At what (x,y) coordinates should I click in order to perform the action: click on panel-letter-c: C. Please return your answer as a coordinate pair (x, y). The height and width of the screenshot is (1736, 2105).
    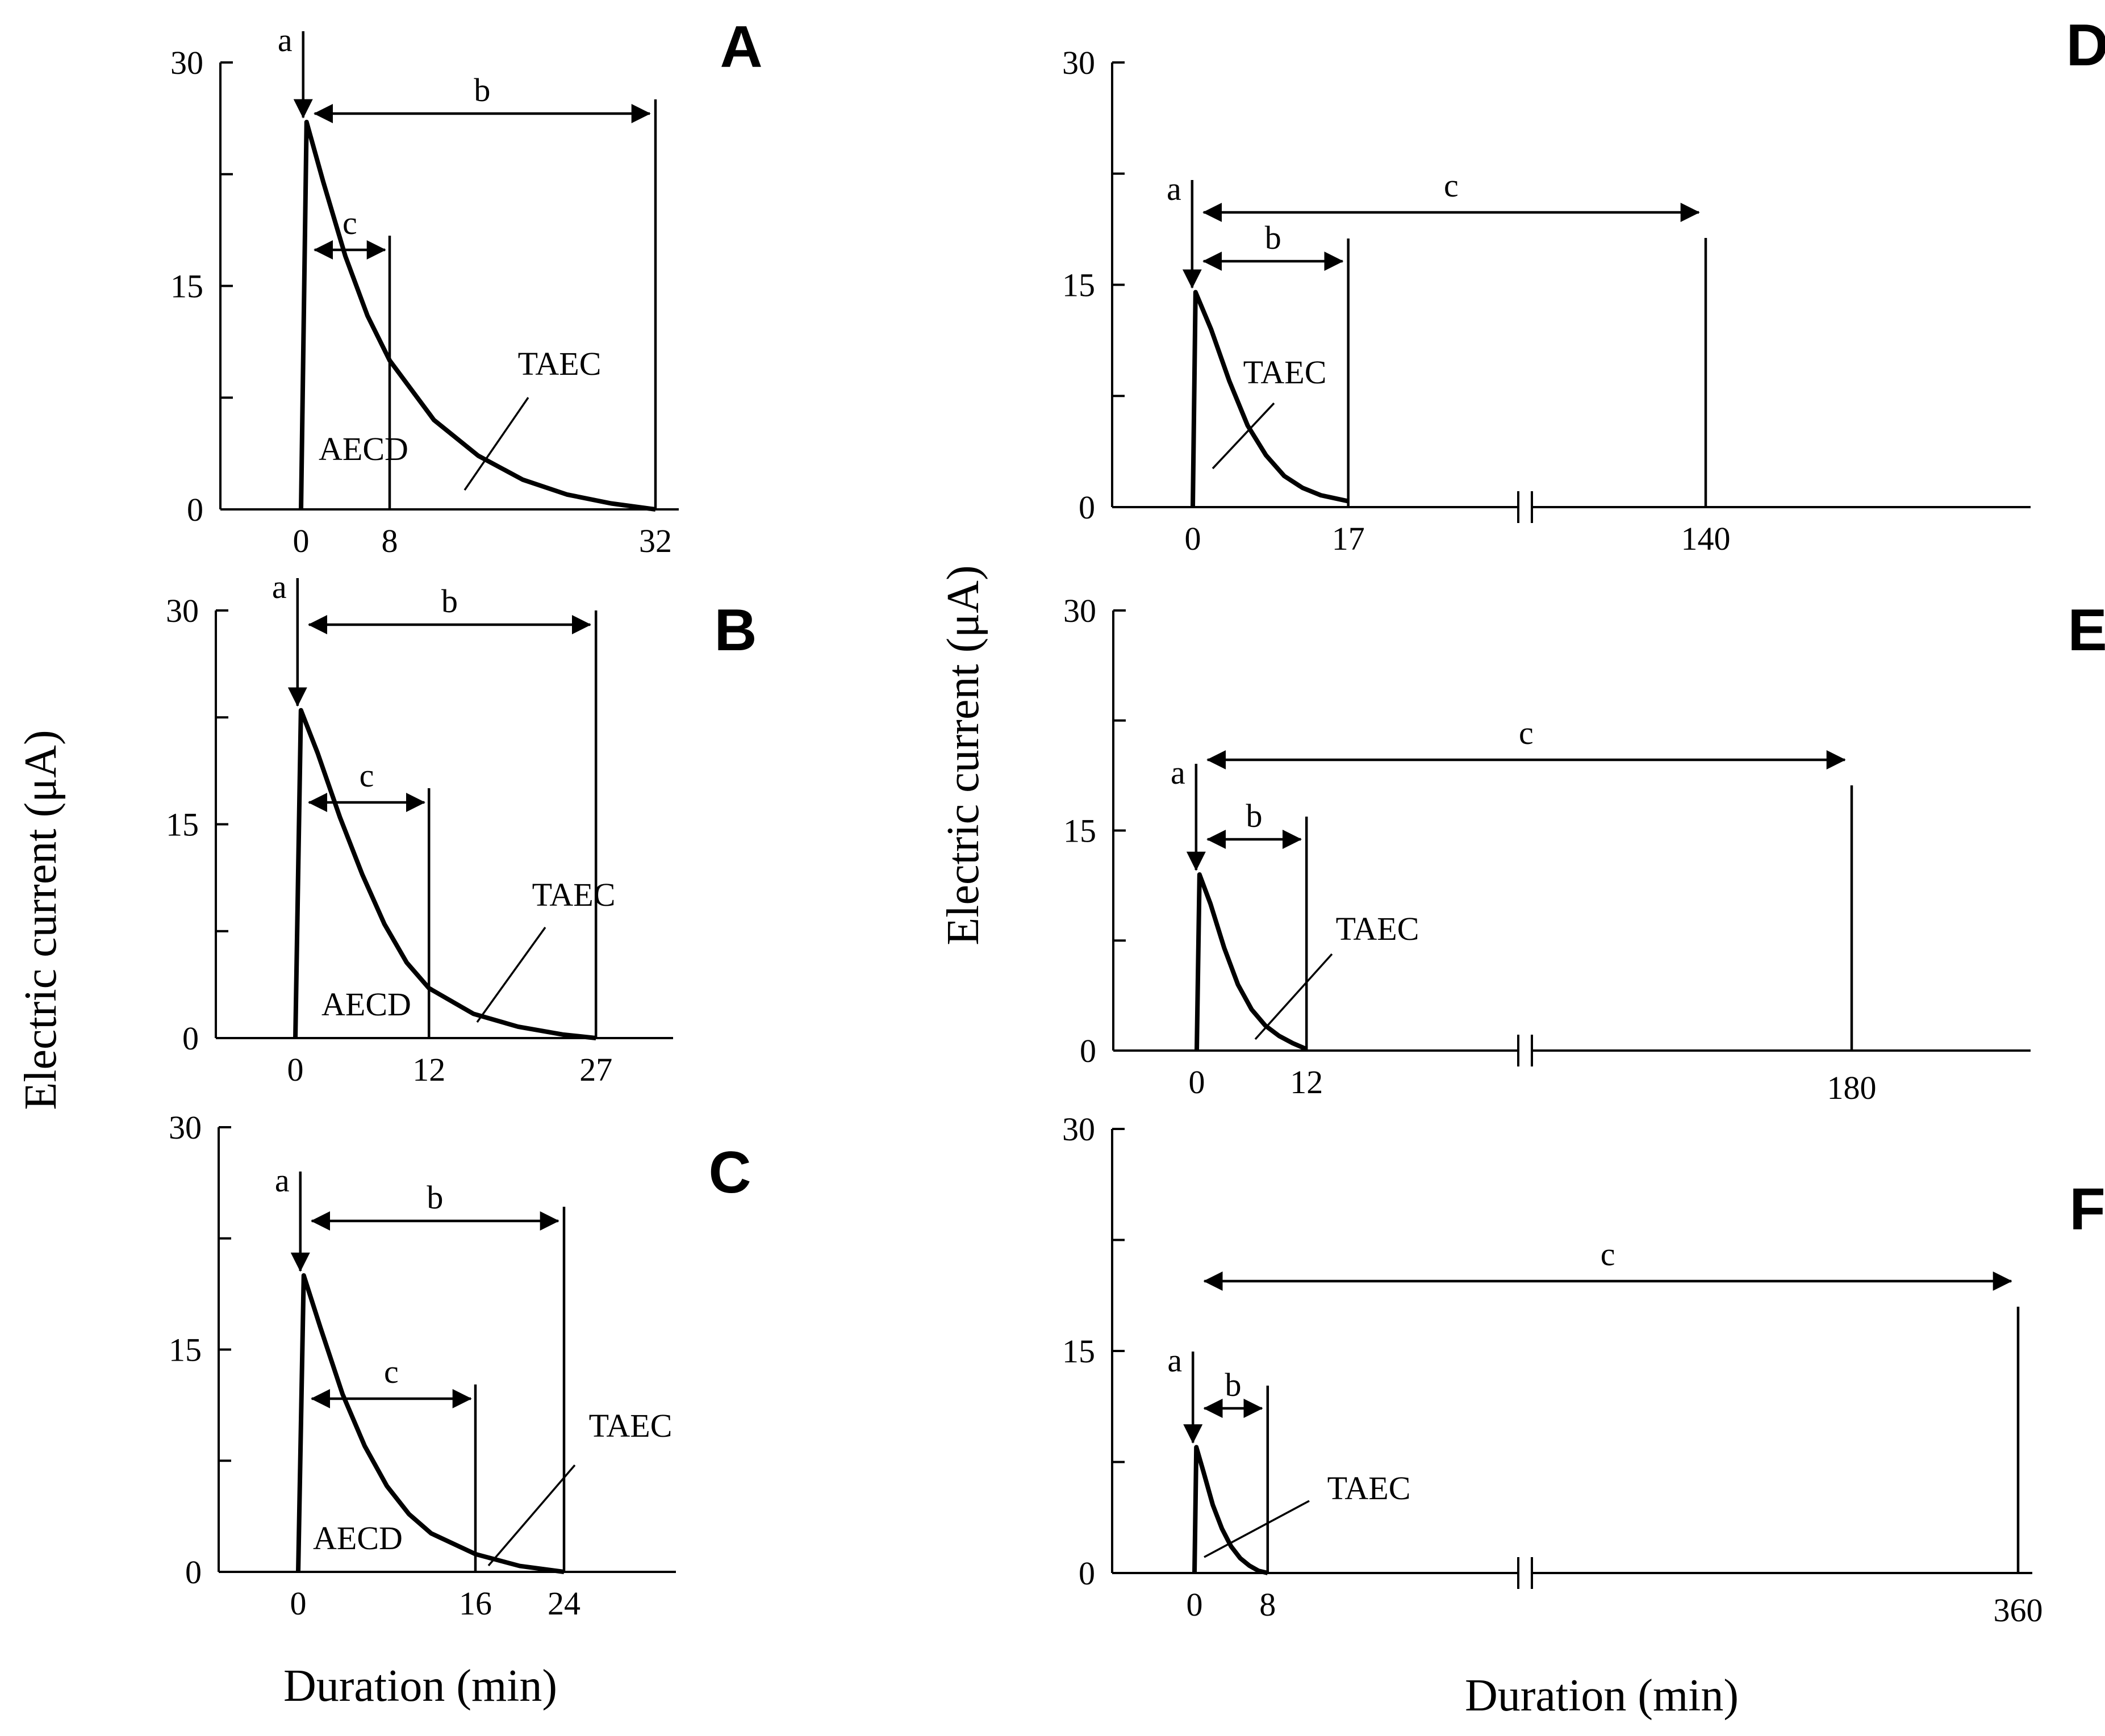
    Looking at the image, I should click on (729, 1173).